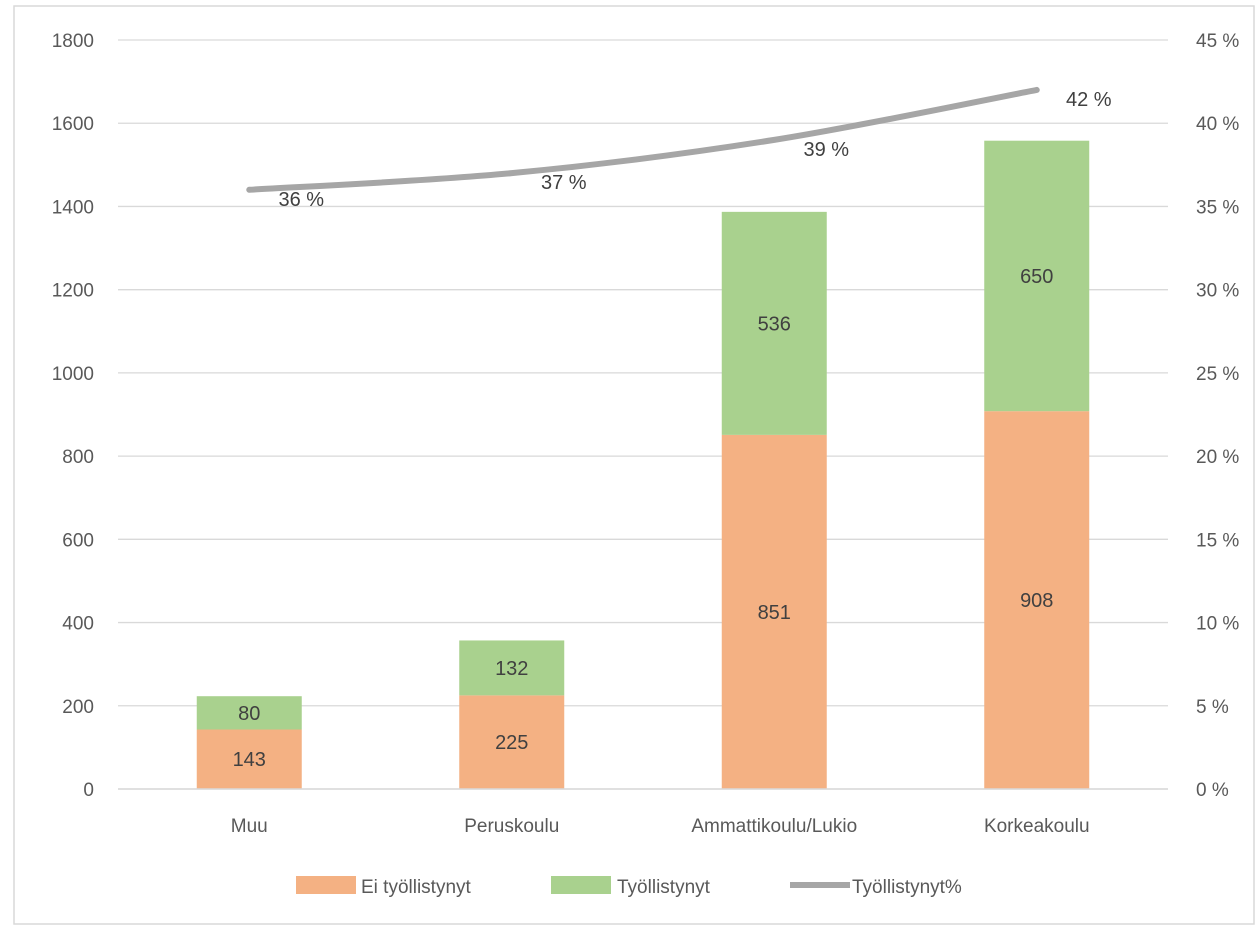 This screenshot has height=927, width=1256. Describe the element at coordinates (1217, 124) in the screenshot. I see `y2-tick-label: 40 %` at that location.